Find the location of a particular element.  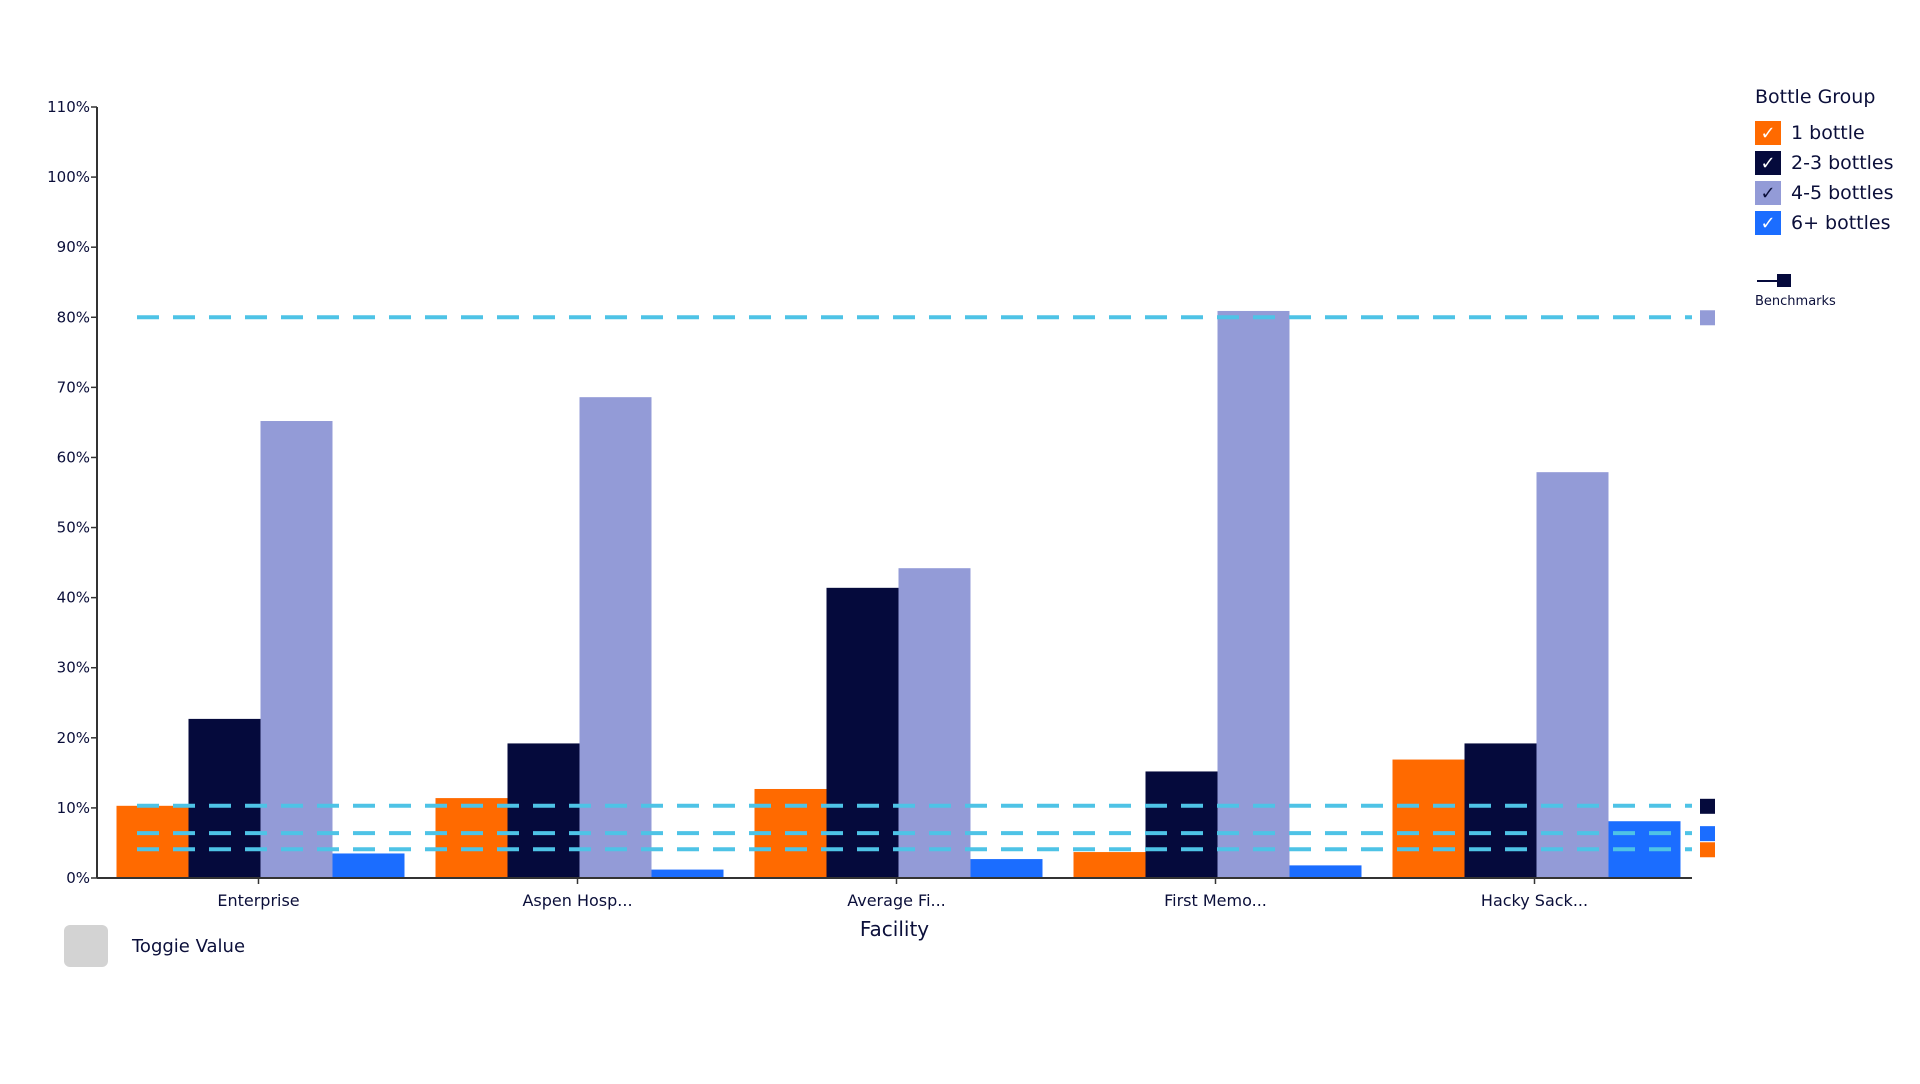

toggle-switch is located at coordinates (86, 946).